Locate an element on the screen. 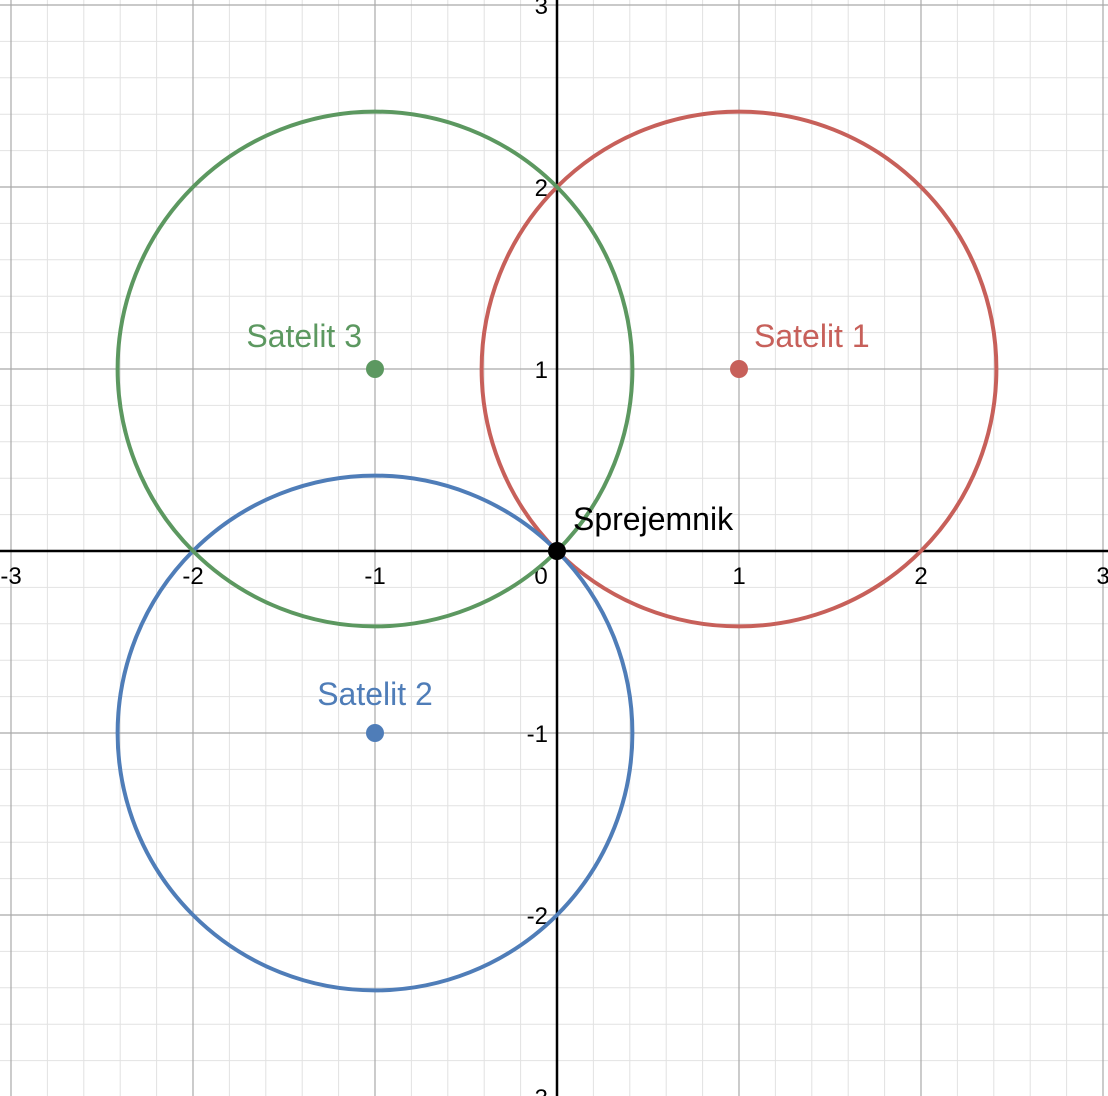 The width and height of the screenshot is (1108, 1096). point-label: Satelit 2 is located at coordinates (375, 694).